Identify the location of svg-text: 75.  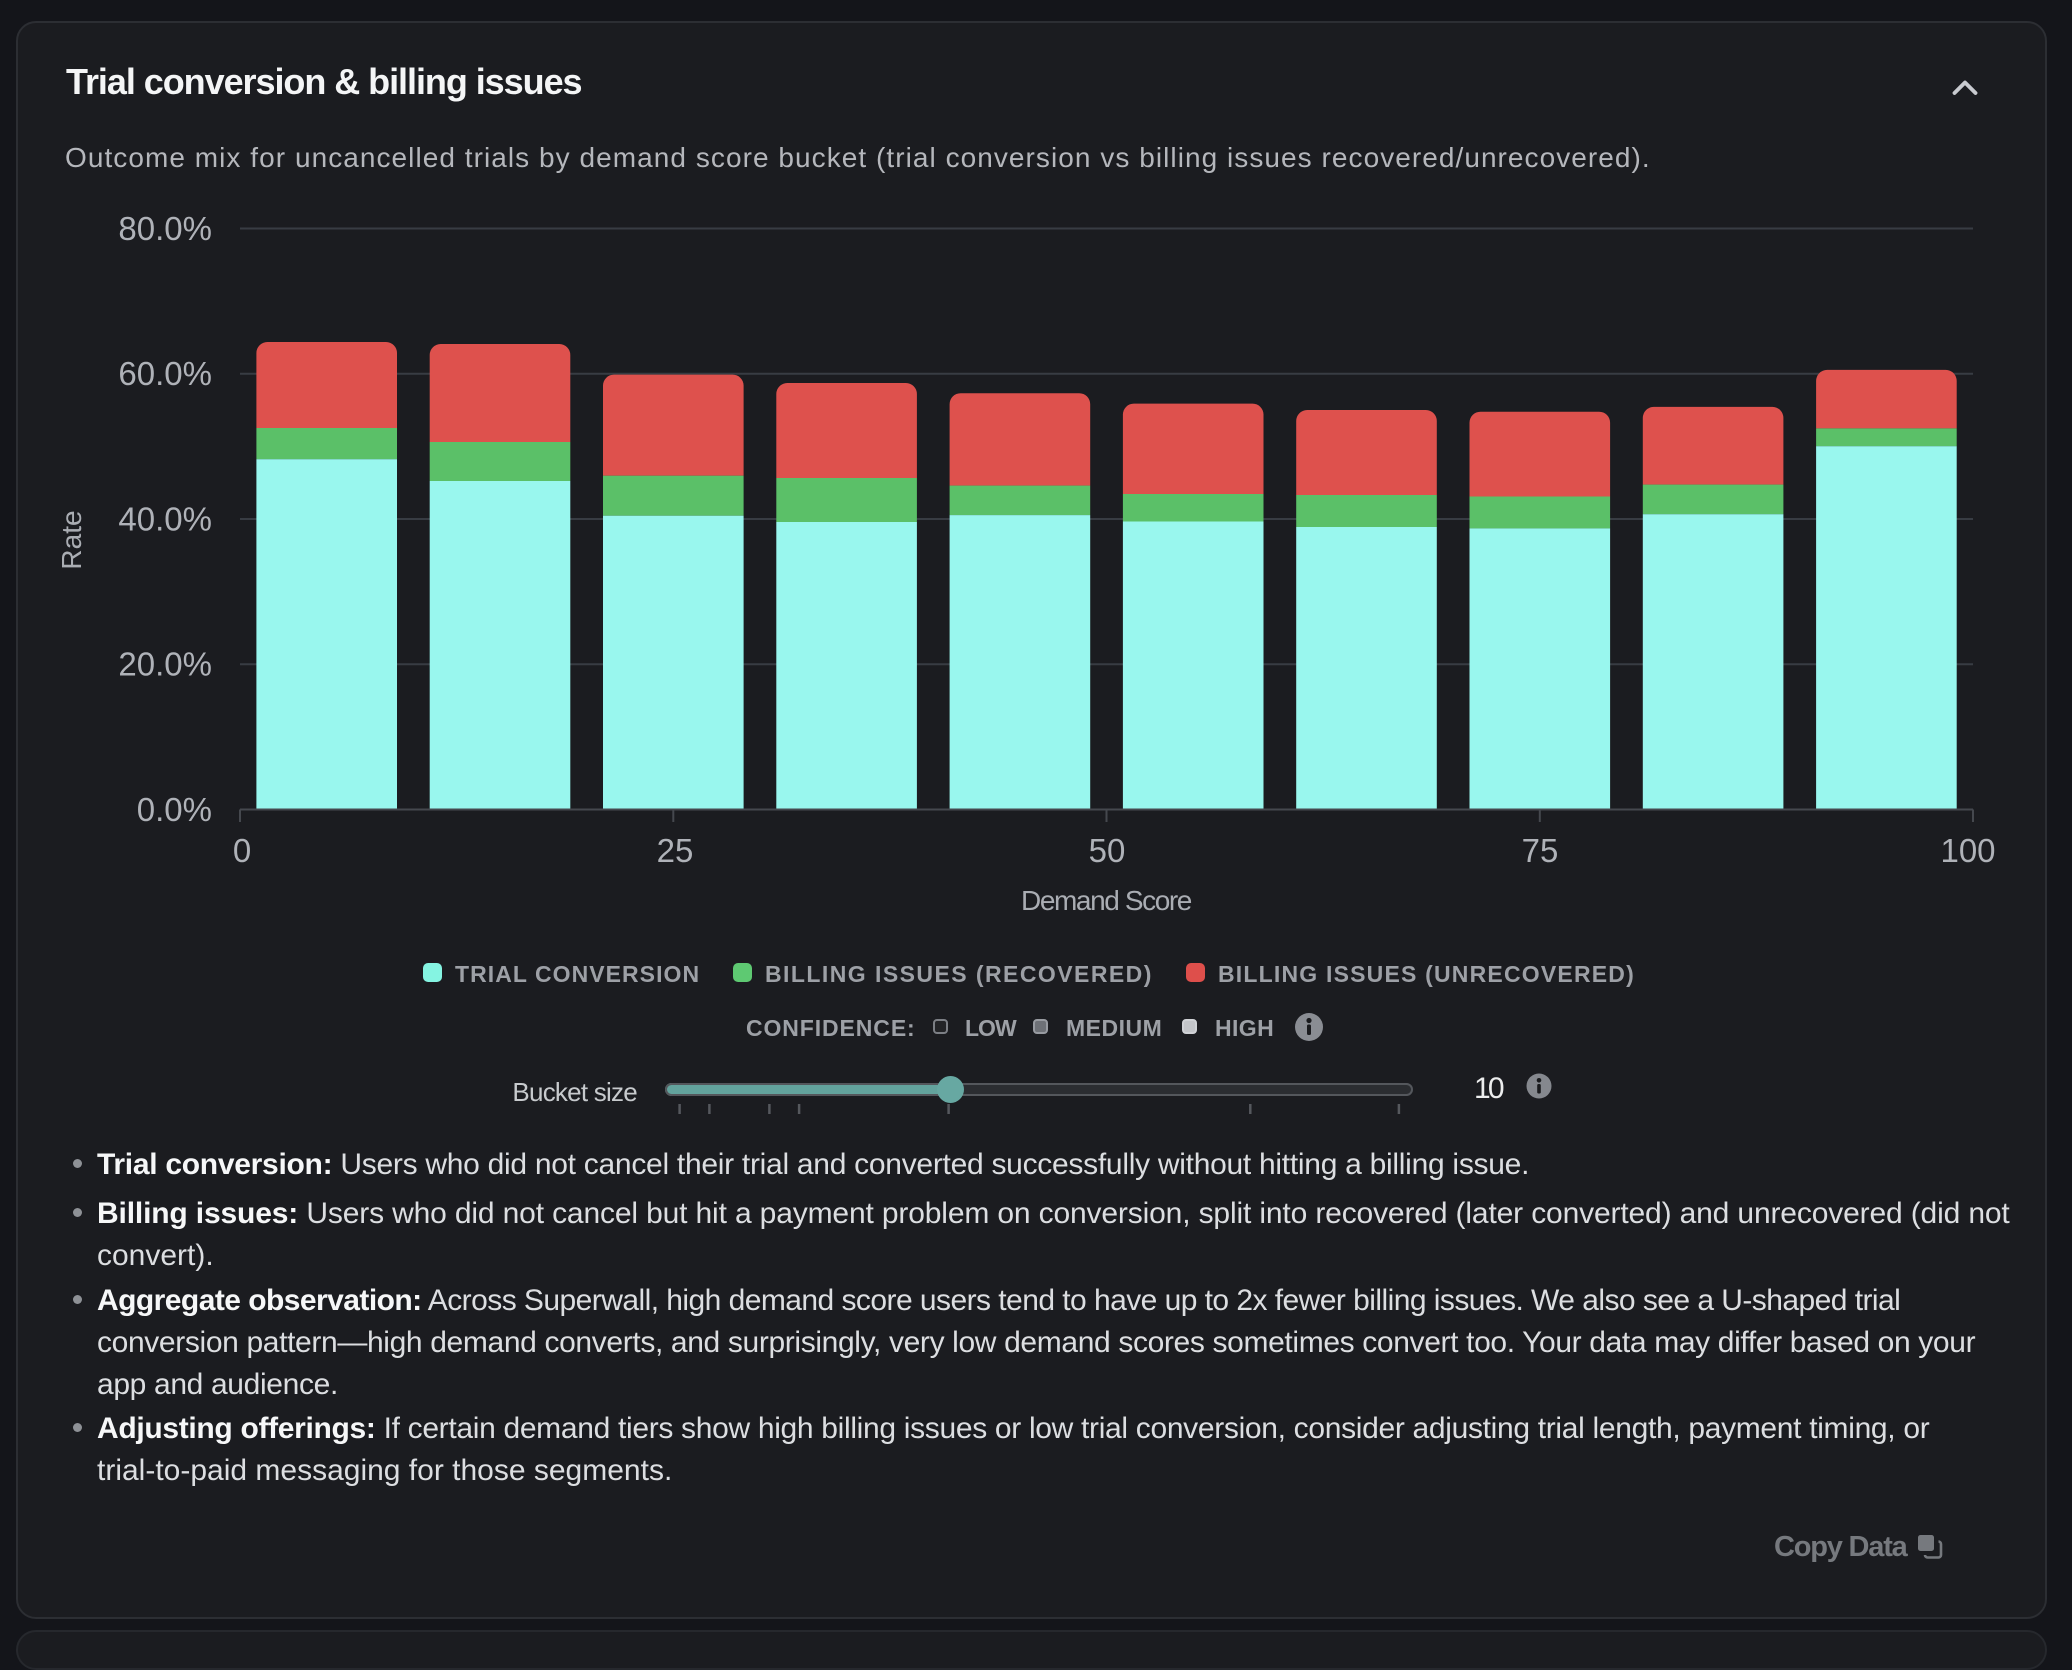
(1540, 850).